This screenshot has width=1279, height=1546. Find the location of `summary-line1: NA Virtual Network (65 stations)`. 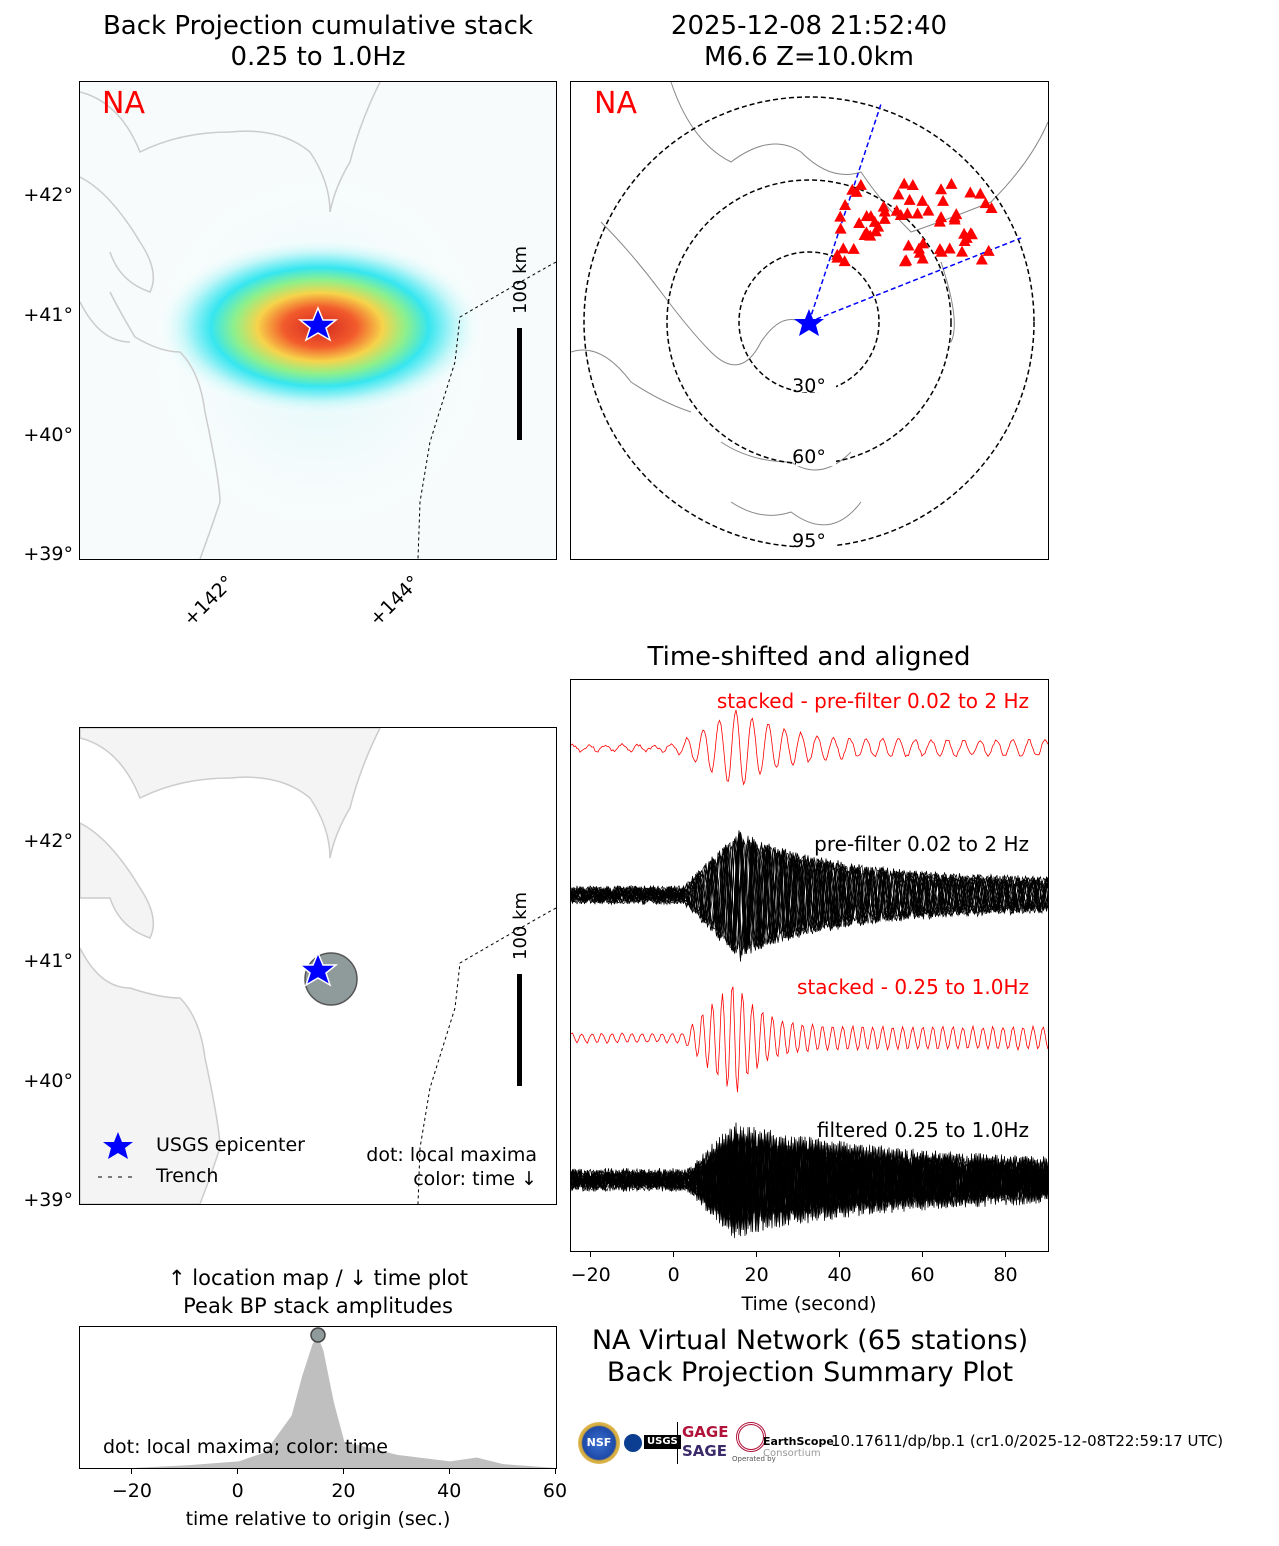

summary-line1: NA Virtual Network (65 stations) is located at coordinates (810, 1340).